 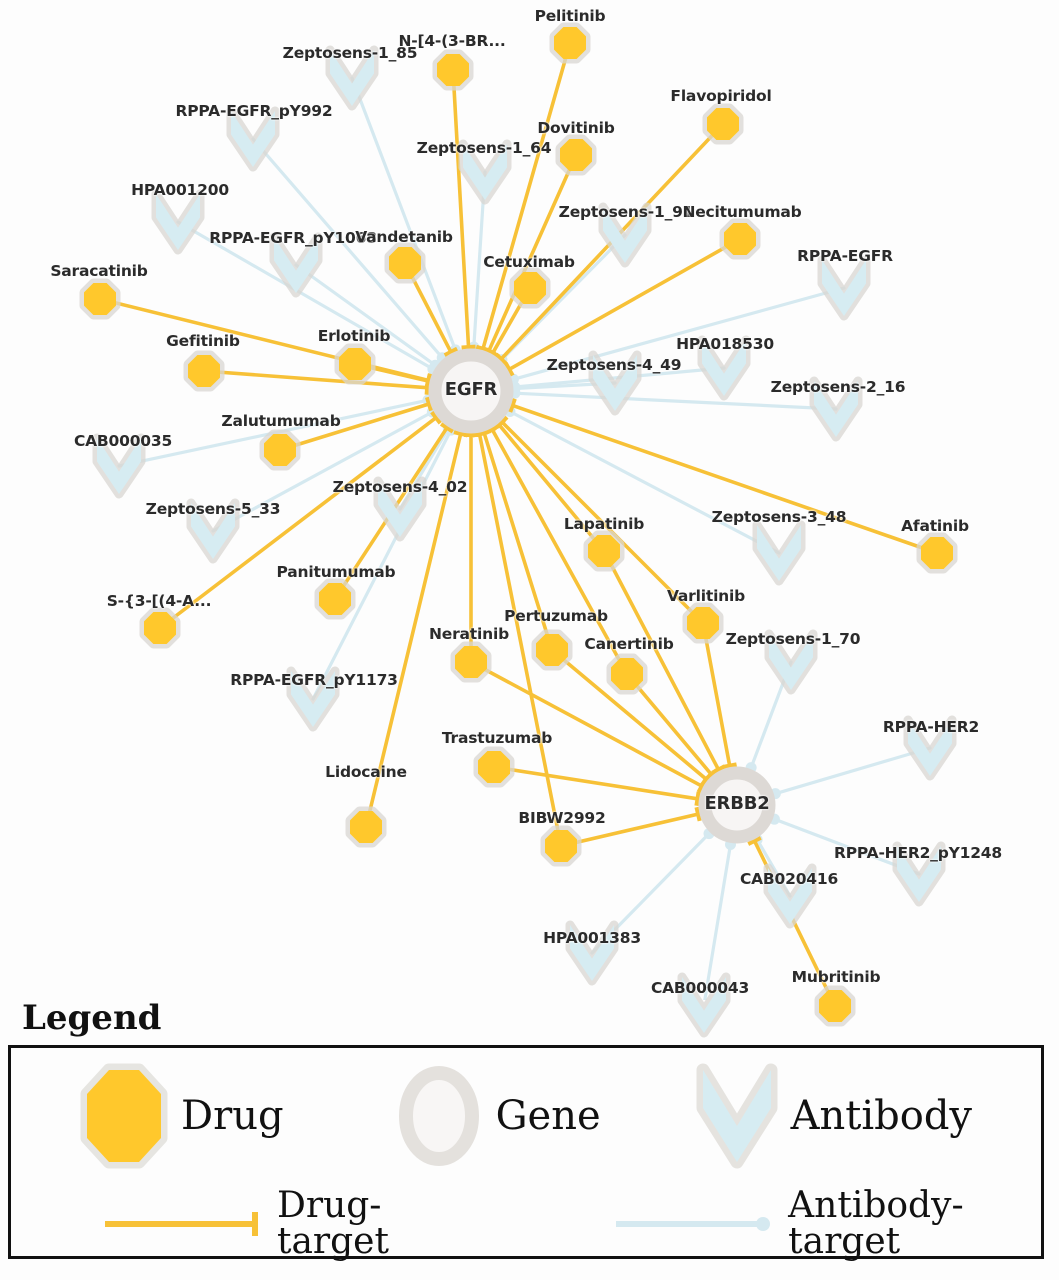 I want to click on legend-label-drug-target: Drug-target, so click(x=333, y=1223).